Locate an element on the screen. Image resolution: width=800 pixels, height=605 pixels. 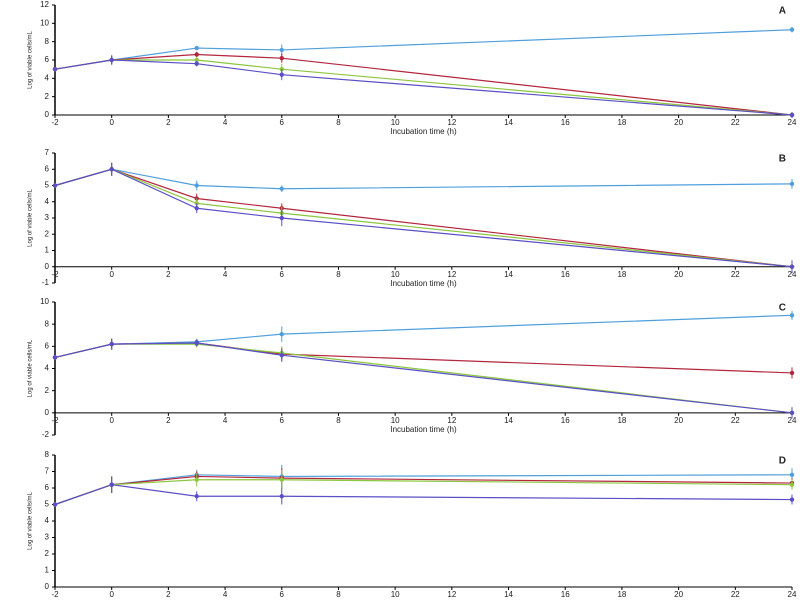
panel-title: C is located at coordinates (782, 308).